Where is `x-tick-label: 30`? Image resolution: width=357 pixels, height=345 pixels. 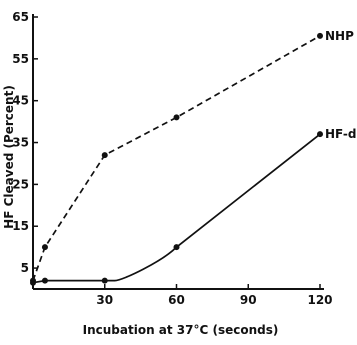 x-tick-label: 30 is located at coordinates (104, 300).